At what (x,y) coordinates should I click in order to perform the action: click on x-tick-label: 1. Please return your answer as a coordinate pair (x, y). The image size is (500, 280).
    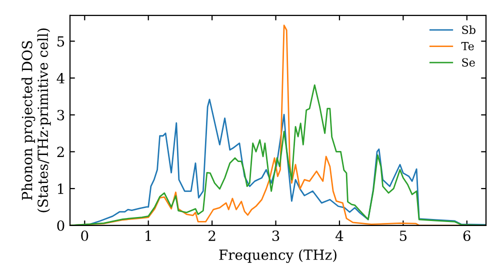
    Looking at the image, I should click on (148, 235).